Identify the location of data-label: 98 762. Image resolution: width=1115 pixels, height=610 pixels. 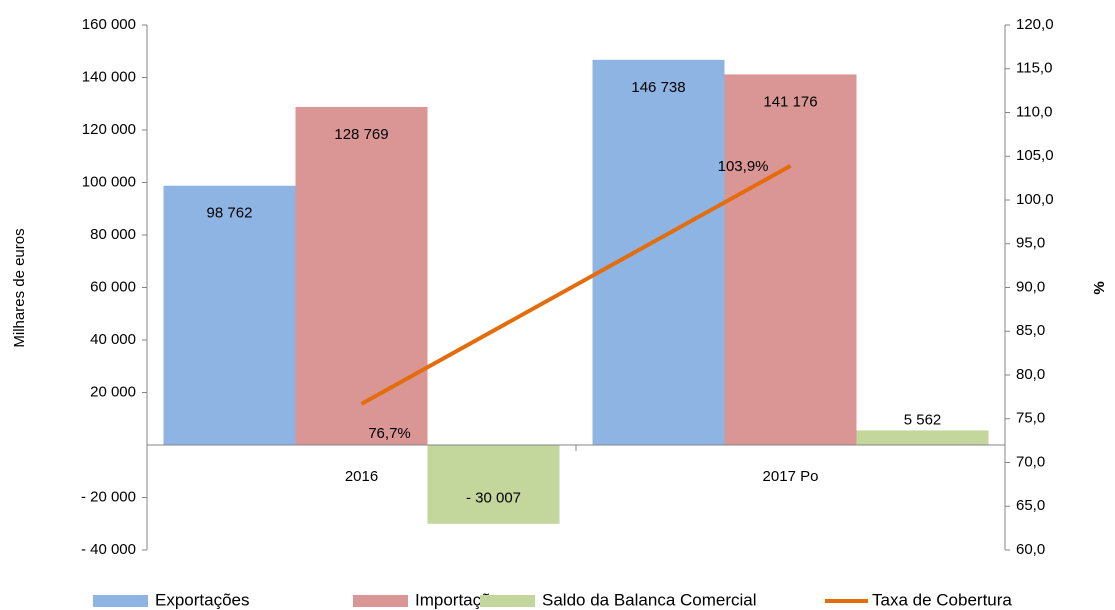
(230, 213).